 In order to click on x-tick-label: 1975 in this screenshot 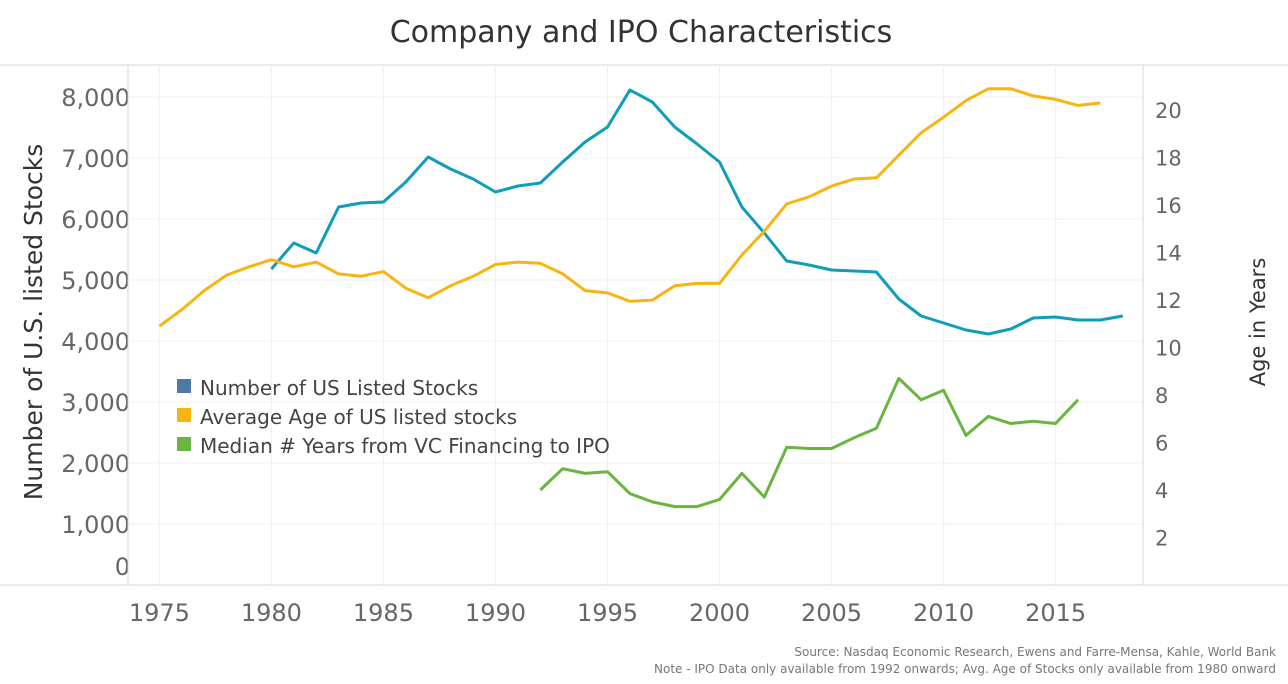, I will do `click(159, 613)`.